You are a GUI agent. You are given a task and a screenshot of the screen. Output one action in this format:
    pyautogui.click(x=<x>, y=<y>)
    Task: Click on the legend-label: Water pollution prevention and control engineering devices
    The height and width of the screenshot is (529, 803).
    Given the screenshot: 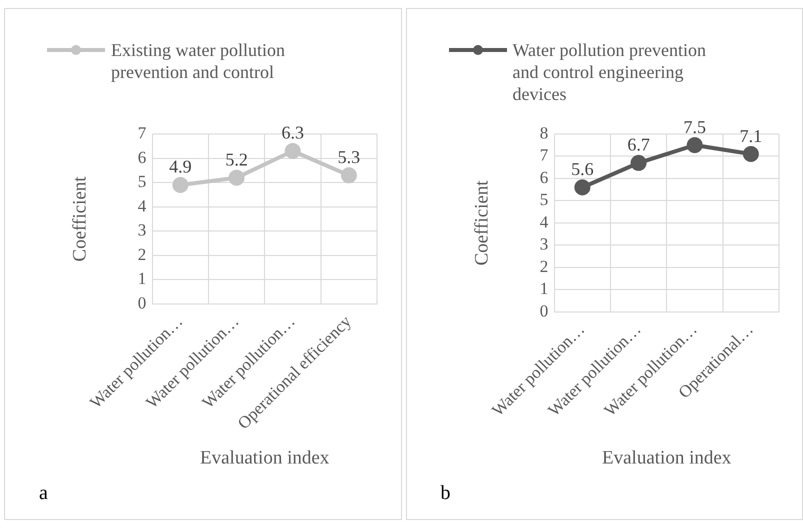 What is the action you would take?
    pyautogui.click(x=609, y=72)
    